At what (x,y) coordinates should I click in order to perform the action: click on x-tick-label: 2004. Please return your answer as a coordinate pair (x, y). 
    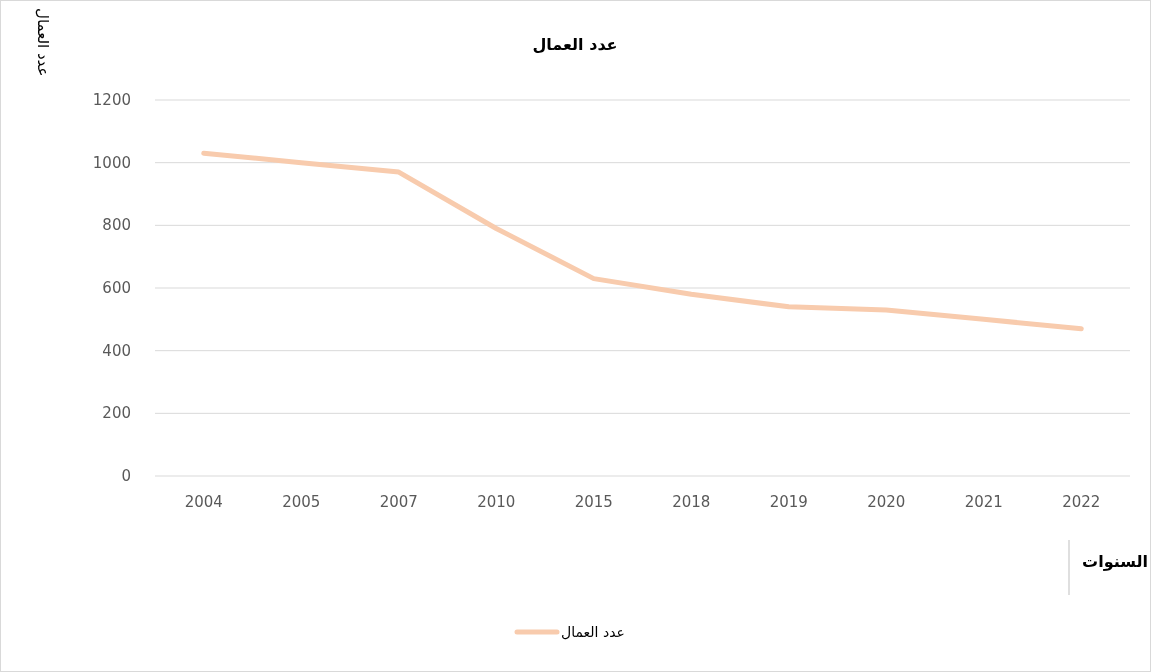
    Looking at the image, I should click on (203, 502).